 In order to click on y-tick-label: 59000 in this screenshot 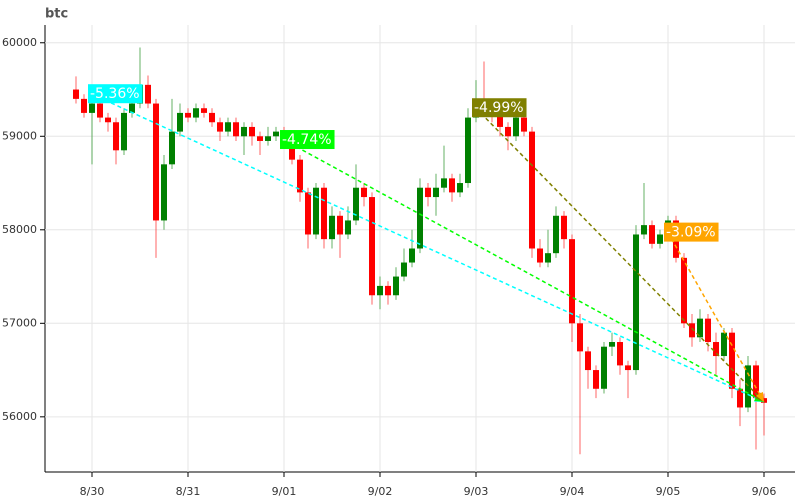, I will do `click(19, 135)`.